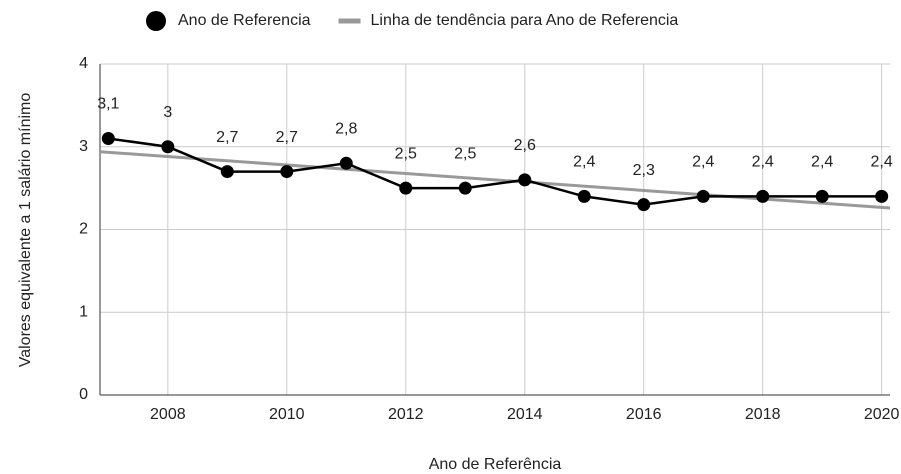 The image size is (901, 474). What do you see at coordinates (156, 21) in the screenshot?
I see `legend-swatch` at bounding box center [156, 21].